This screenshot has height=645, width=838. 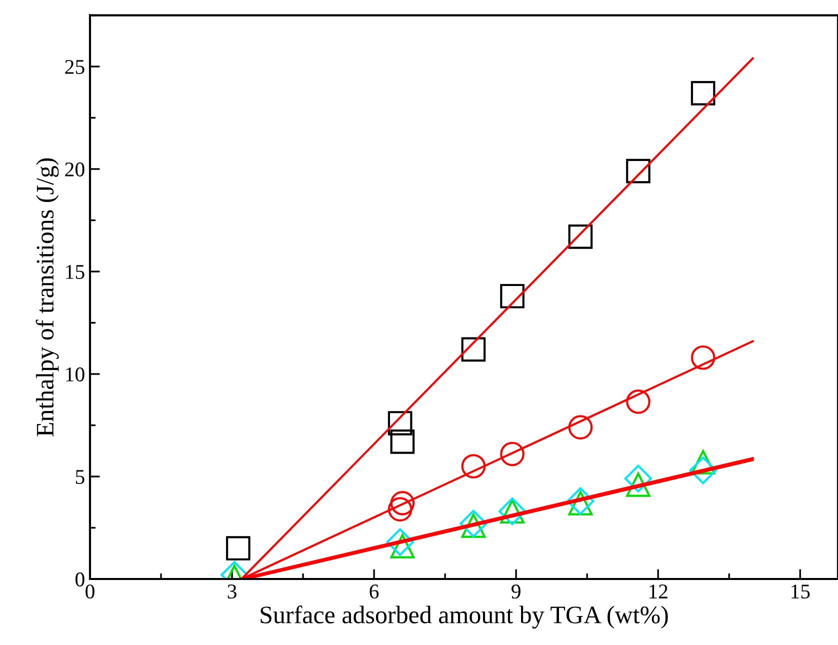 What do you see at coordinates (75, 374) in the screenshot?
I see `y-tick-label: 10` at bounding box center [75, 374].